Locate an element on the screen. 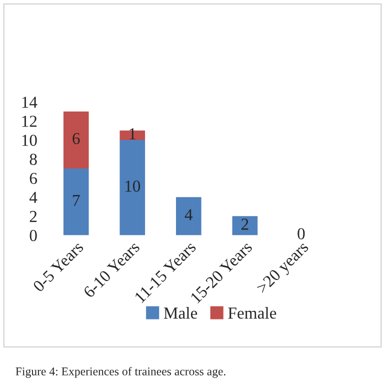  y-tick-label: 4 is located at coordinates (33, 197).